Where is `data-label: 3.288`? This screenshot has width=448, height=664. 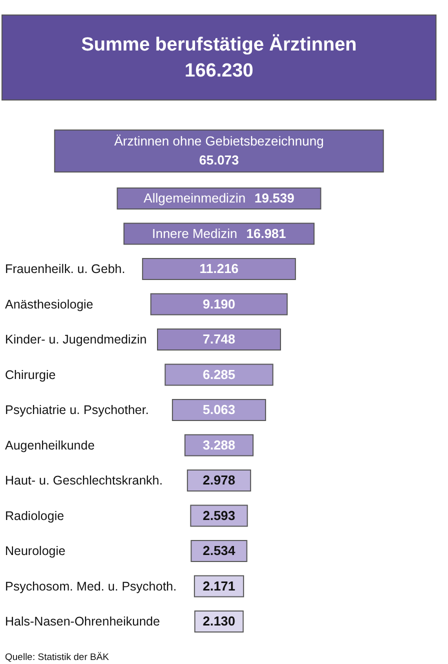 data-label: 3.288 is located at coordinates (219, 444).